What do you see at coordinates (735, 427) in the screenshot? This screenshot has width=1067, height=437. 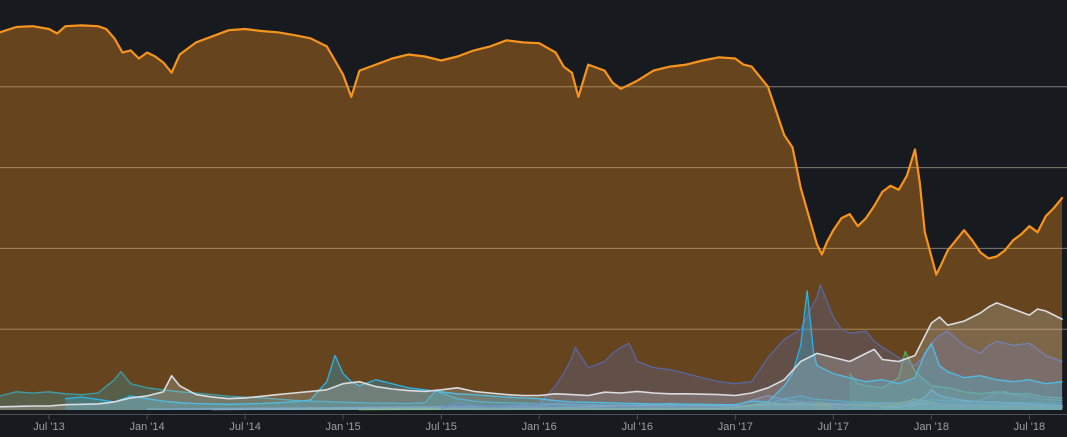 I see `x-axis-label: Jan '17` at bounding box center [735, 427].